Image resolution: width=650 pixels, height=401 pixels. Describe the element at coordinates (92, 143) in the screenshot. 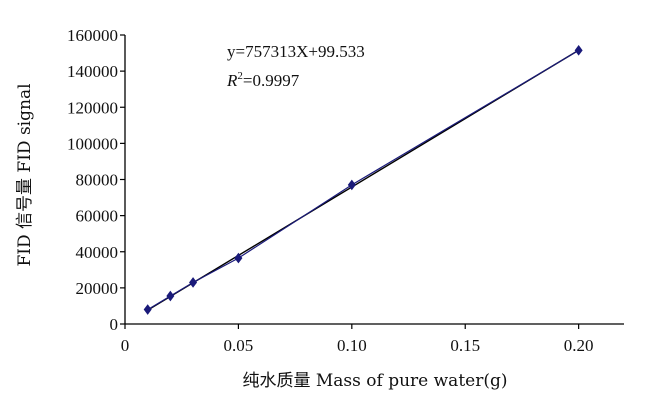

I see `y-tick-label: 100000` at that location.